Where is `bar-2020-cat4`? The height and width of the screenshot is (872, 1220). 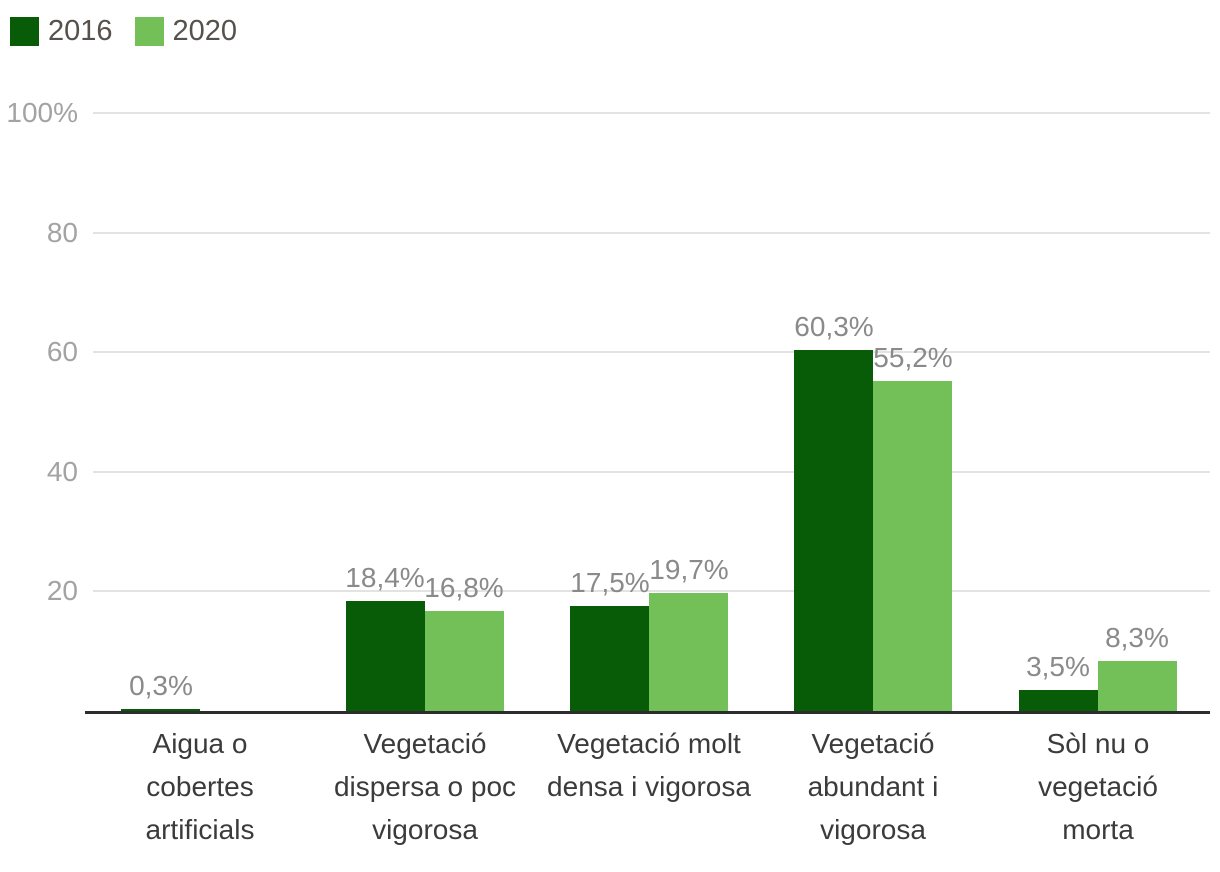 bar-2020-cat4 is located at coordinates (912, 546).